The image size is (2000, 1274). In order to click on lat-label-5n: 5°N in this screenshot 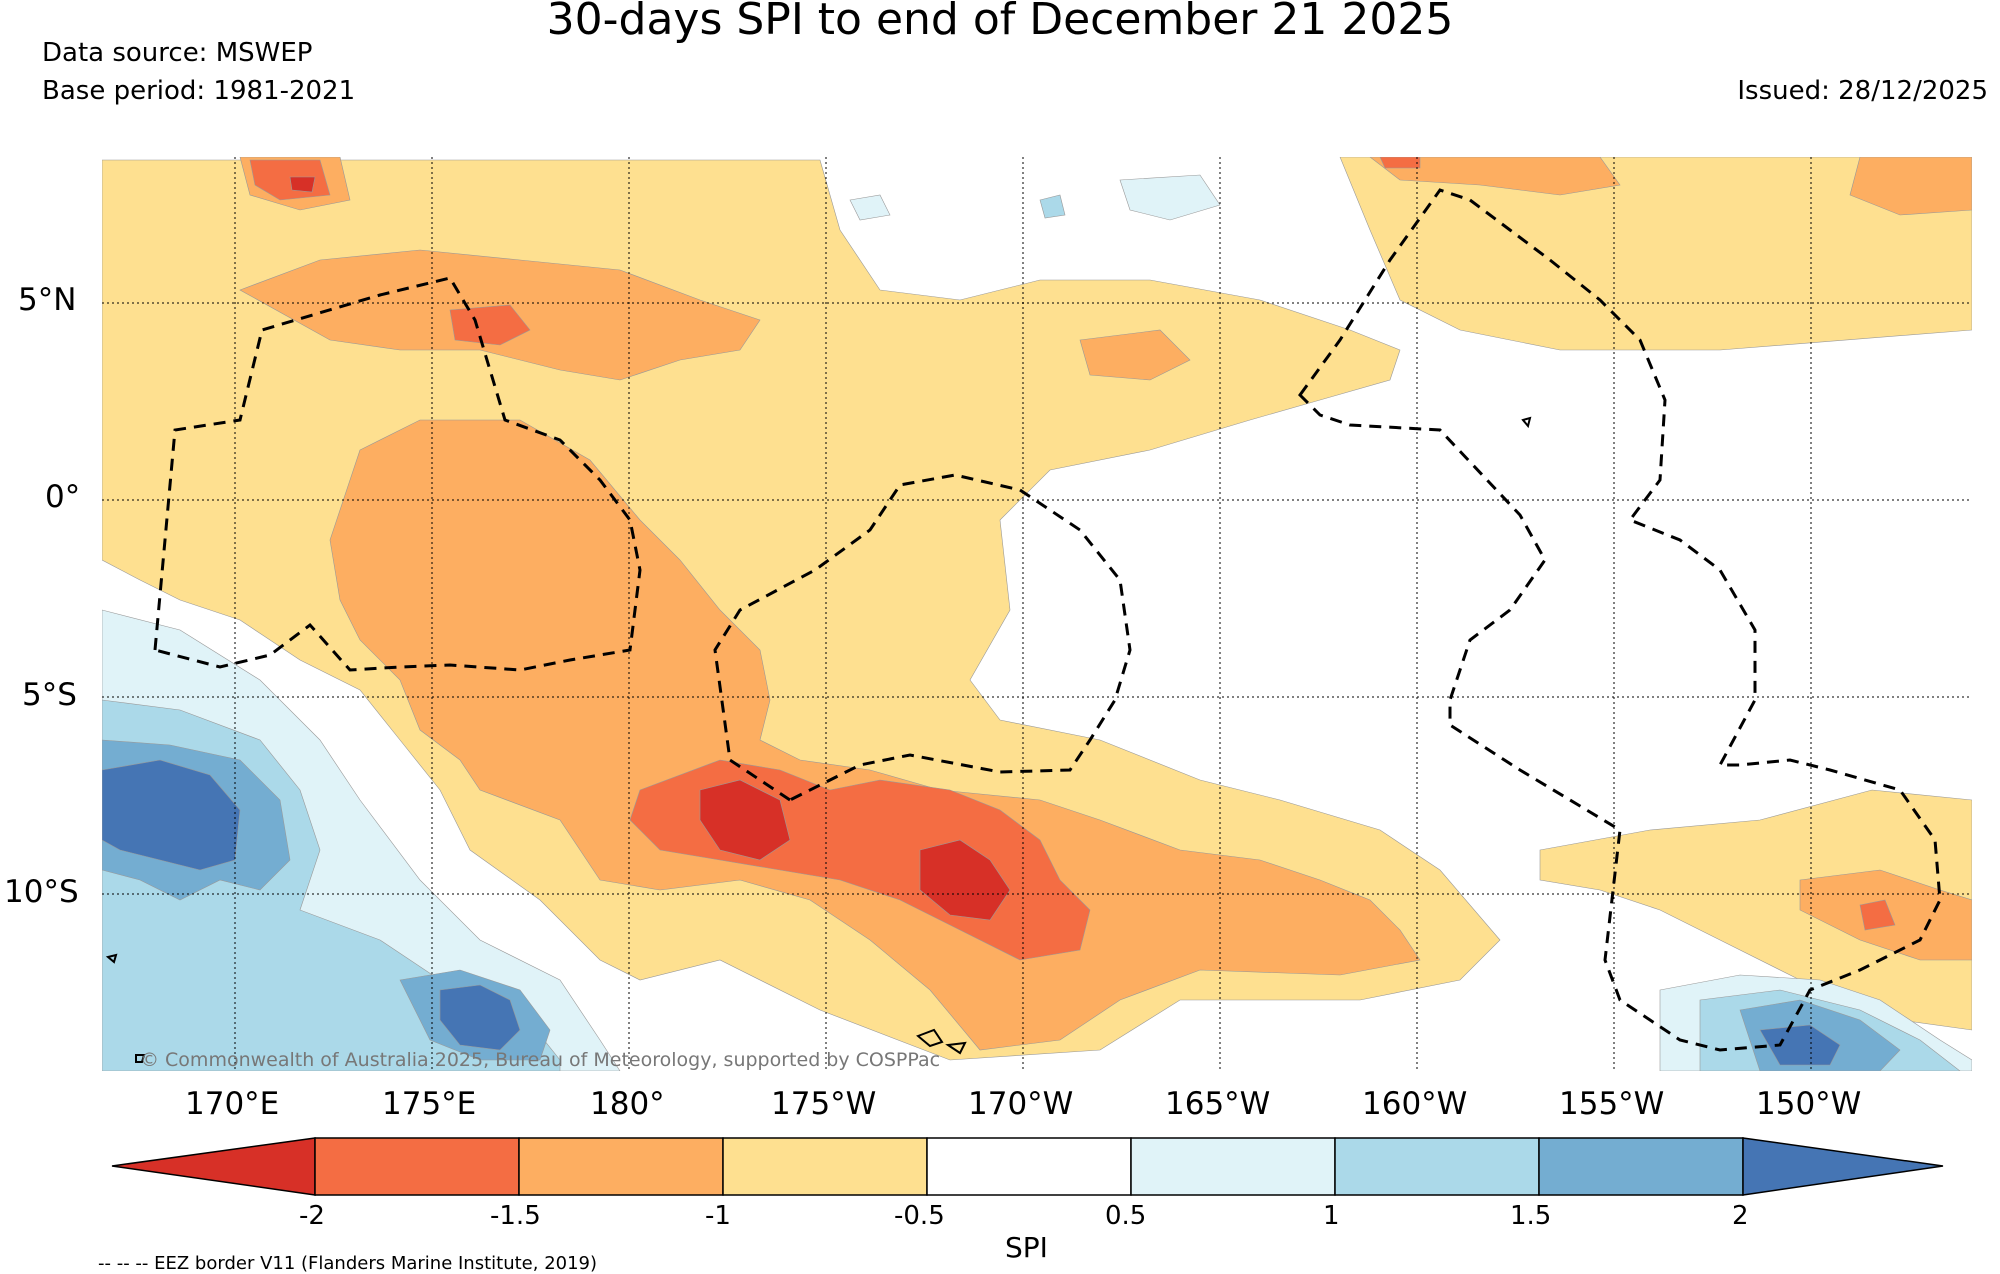, I will do `click(47, 300)`.